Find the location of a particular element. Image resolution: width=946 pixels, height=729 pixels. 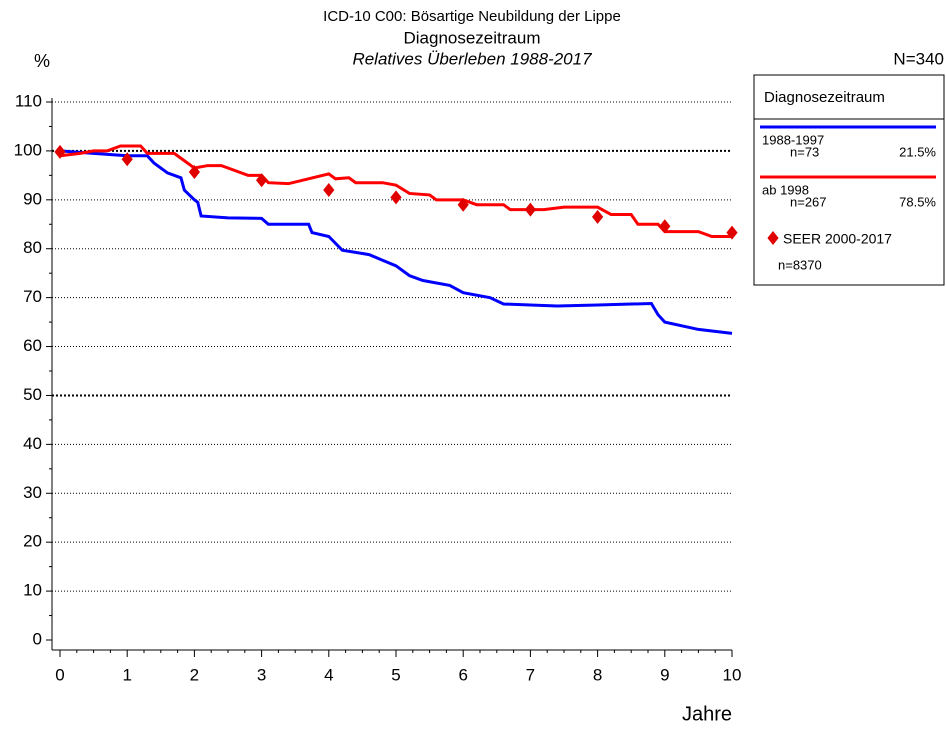

x-tick-label: 4 is located at coordinates (328, 674).